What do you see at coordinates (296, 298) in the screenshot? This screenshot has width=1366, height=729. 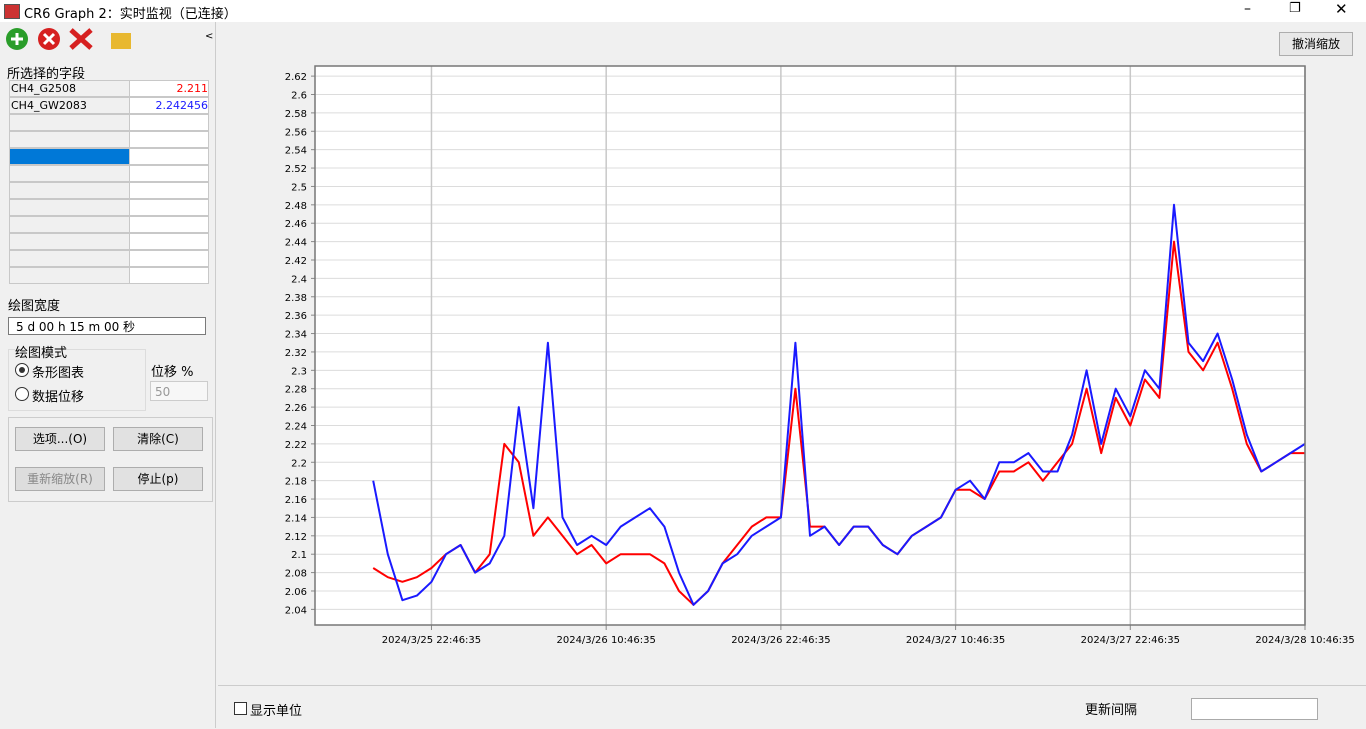 I see `y-tick-label: 2.38` at bounding box center [296, 298].